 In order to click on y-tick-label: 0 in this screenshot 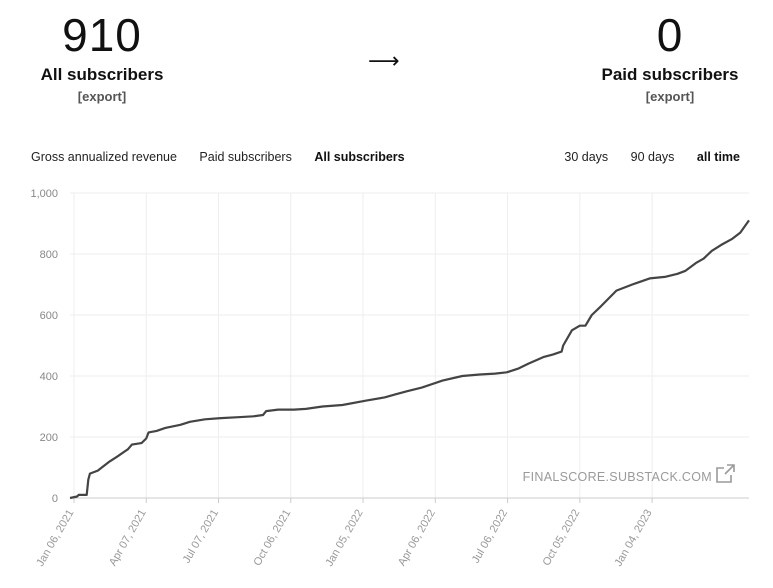, I will do `click(55, 499)`.